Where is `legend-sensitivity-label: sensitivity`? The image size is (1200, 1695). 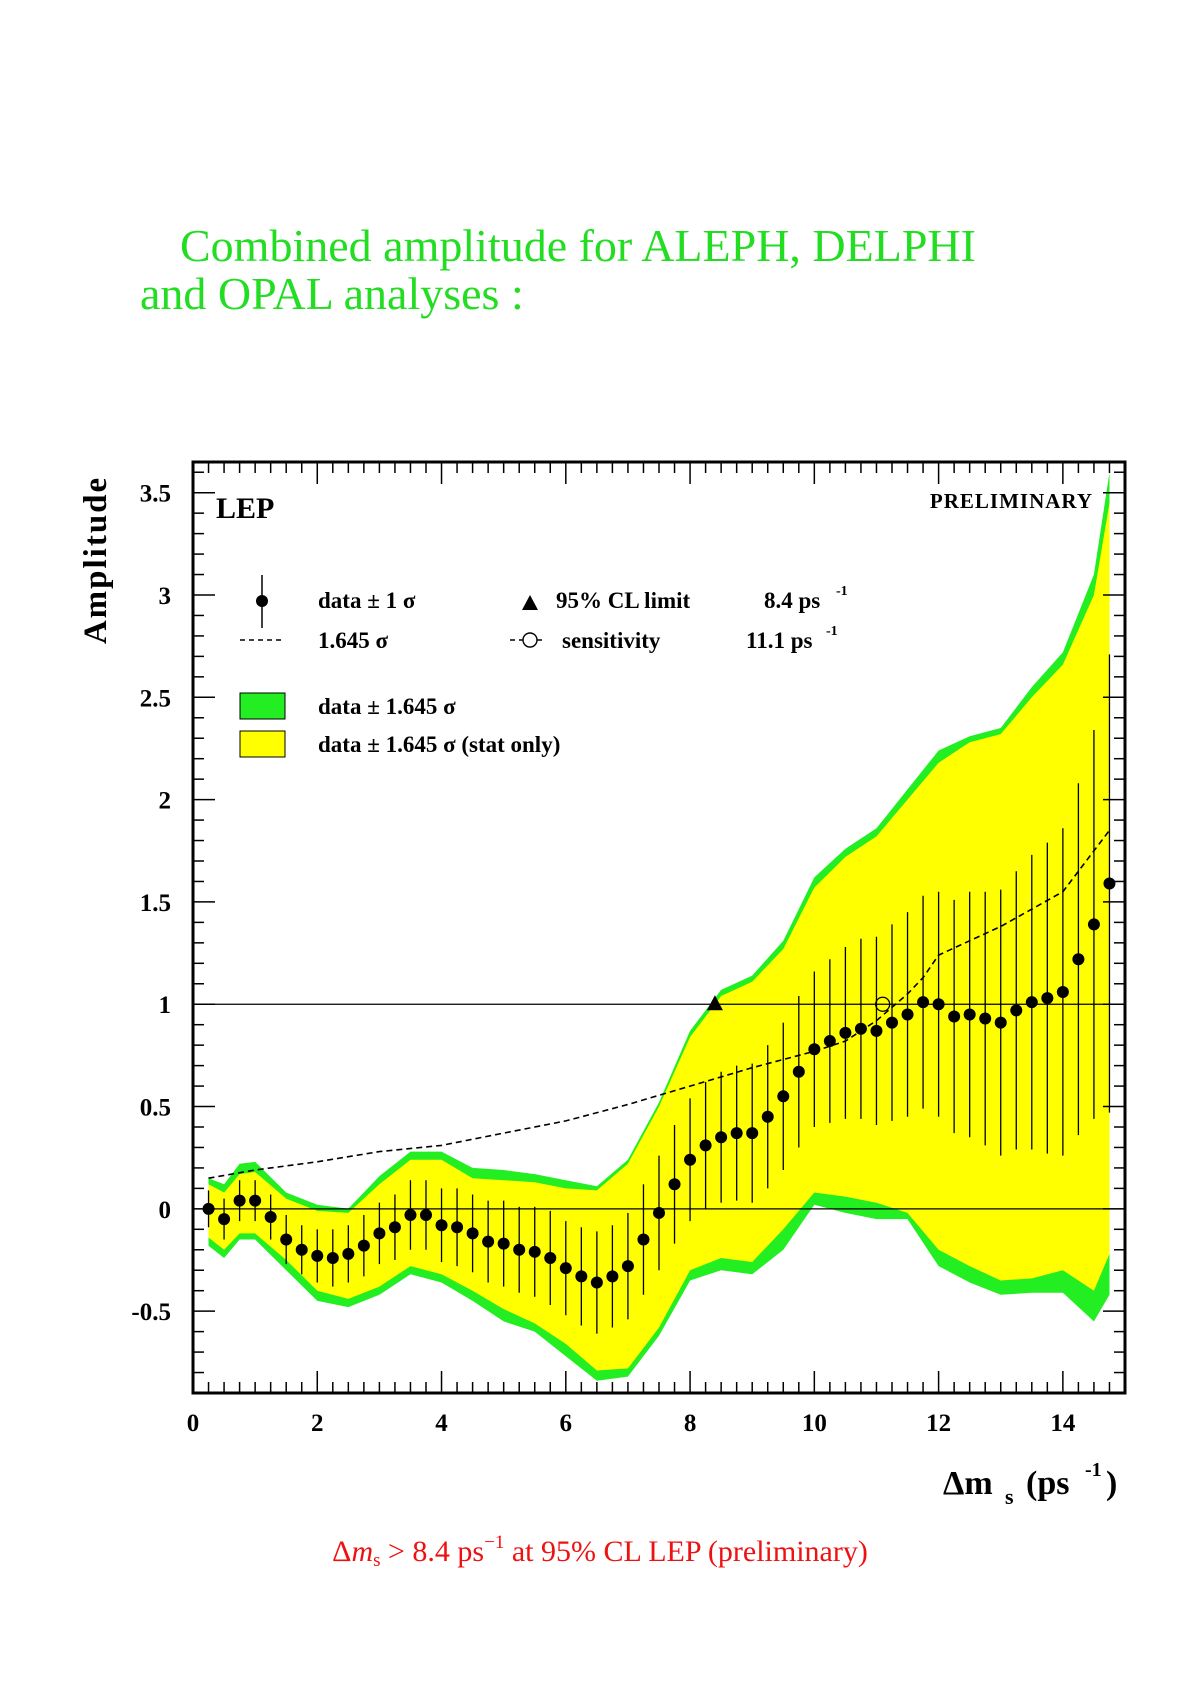 legend-sensitivity-label: sensitivity is located at coordinates (611, 640).